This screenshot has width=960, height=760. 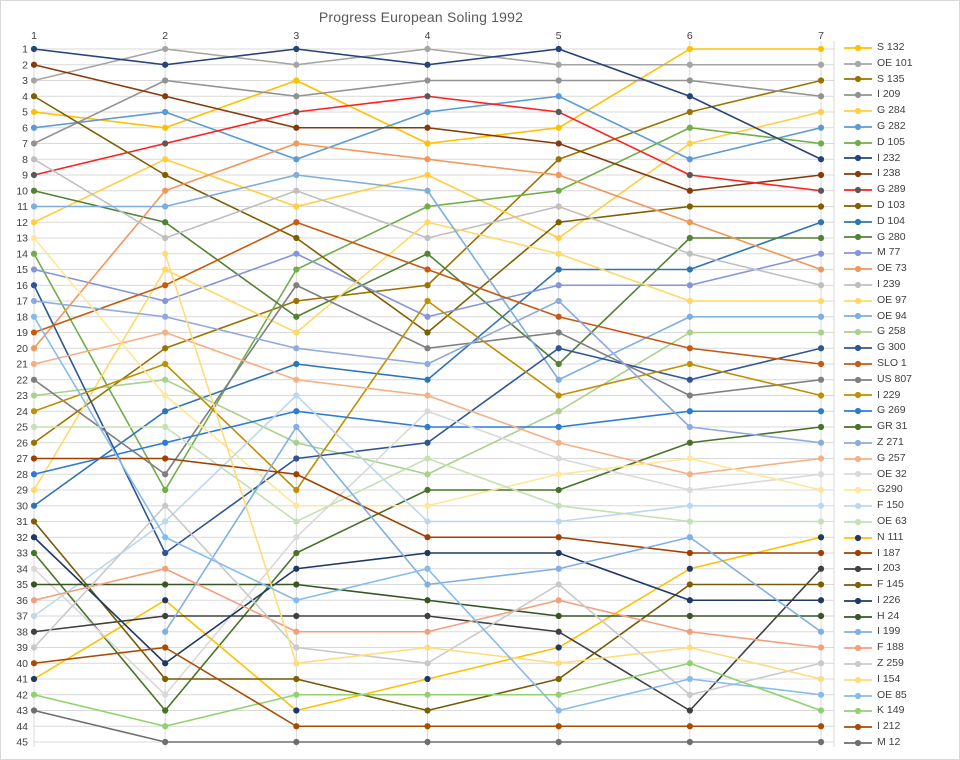 I want to click on legend-item-g-289: G 289, so click(x=899, y=190).